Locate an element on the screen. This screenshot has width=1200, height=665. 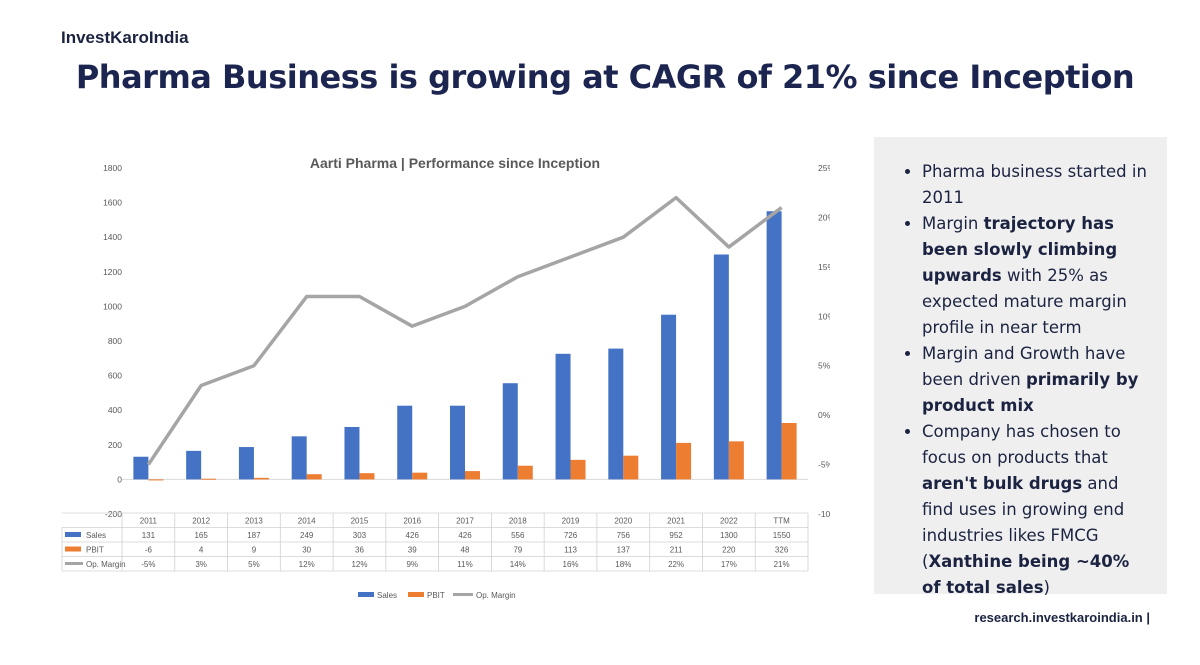
y-left-tick-label: 200 is located at coordinates (115, 445).